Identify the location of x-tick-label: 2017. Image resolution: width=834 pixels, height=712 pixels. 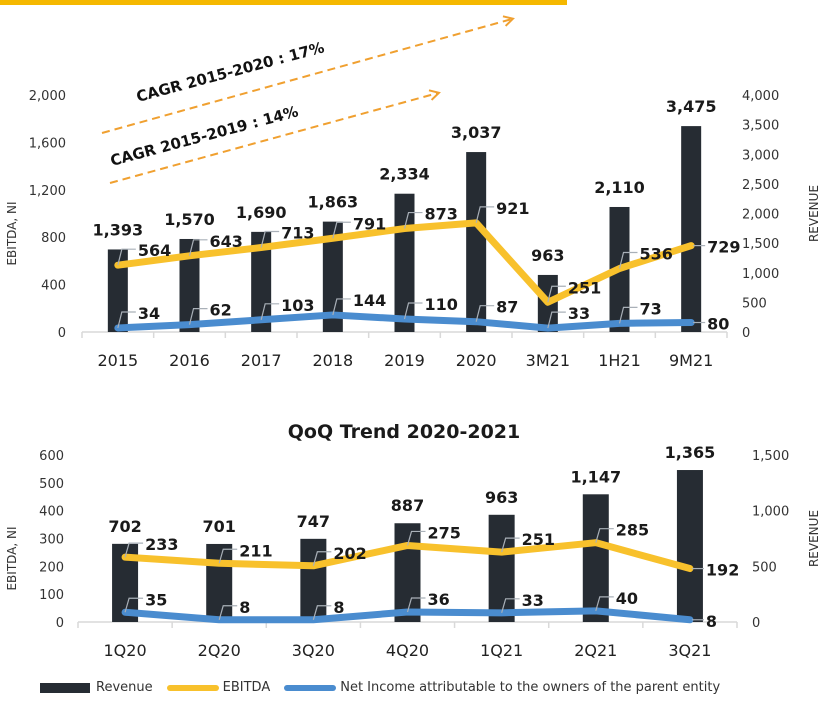
(261, 360).